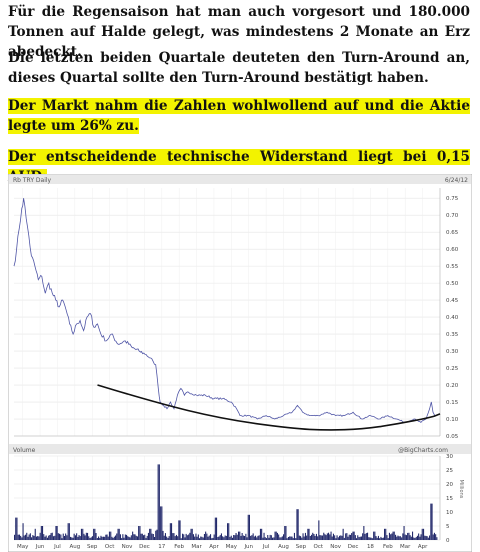 Image resolution: width=480 pixels, height=552 pixels. Describe the element at coordinates (388, 547) in the screenshot. I see `x-tick-label: Feb` at that location.